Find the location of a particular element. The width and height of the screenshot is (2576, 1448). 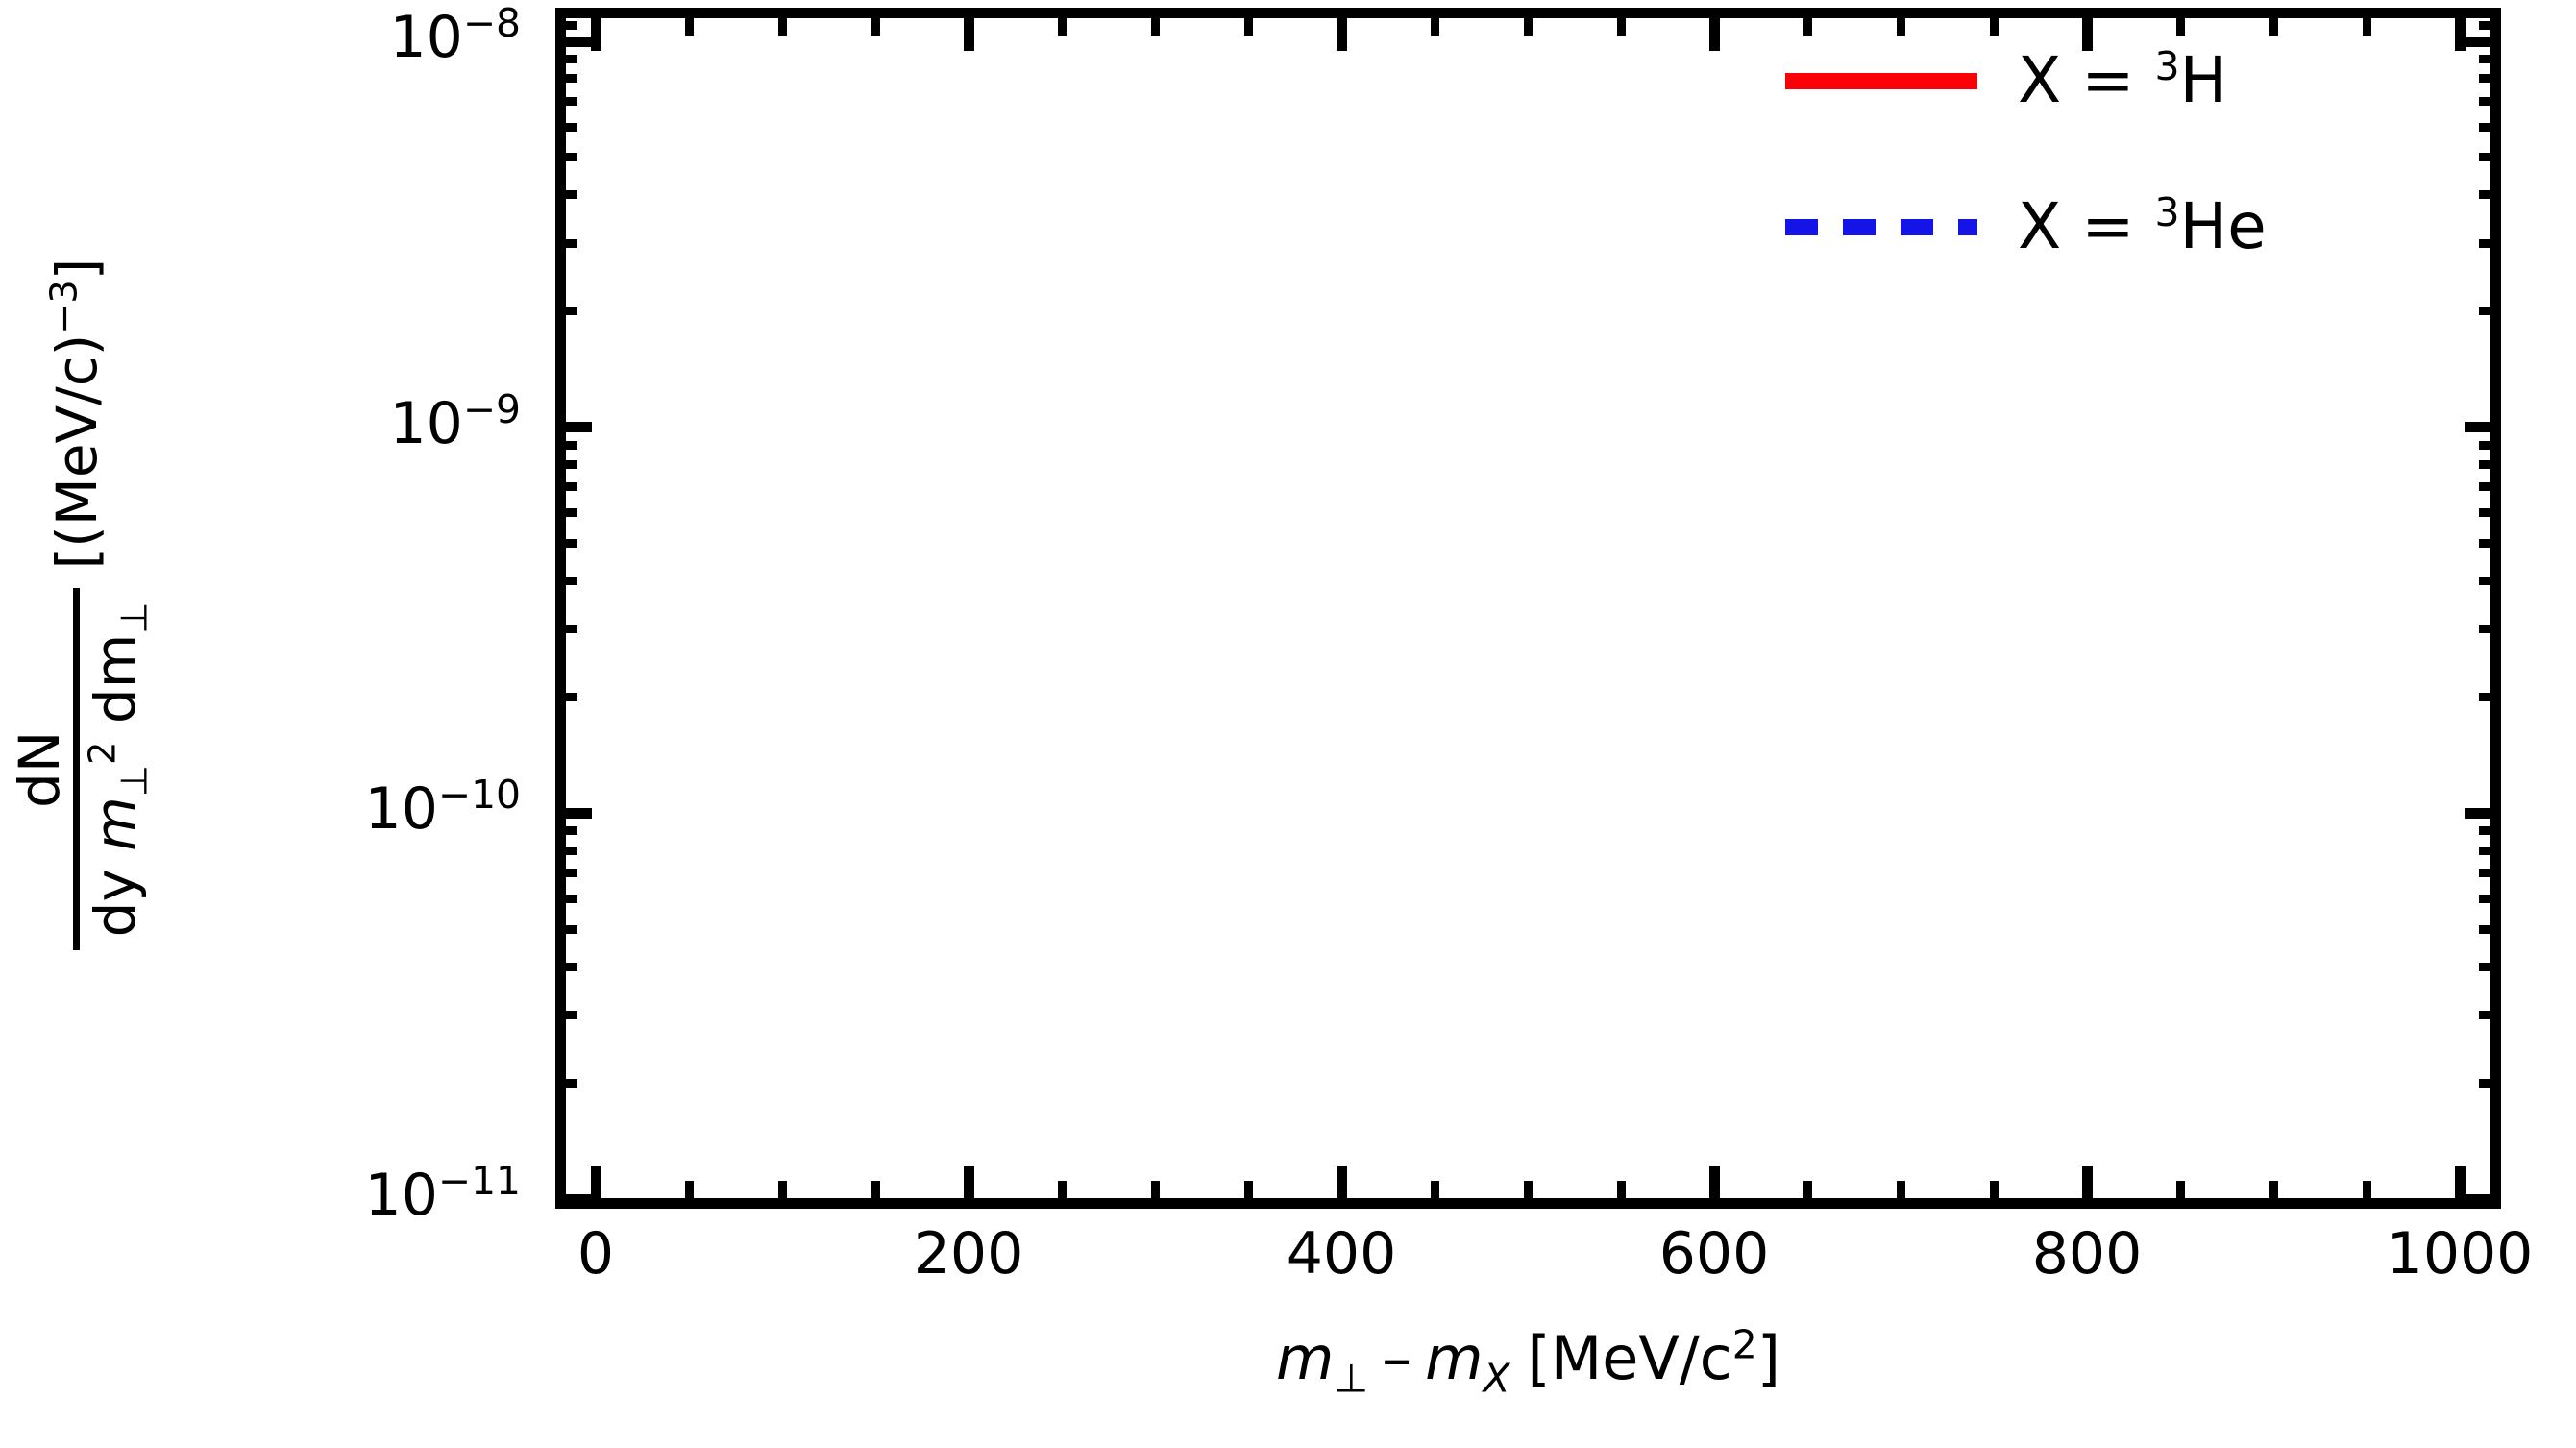

legend-label: X = 3H is located at coordinates (2122, 80).